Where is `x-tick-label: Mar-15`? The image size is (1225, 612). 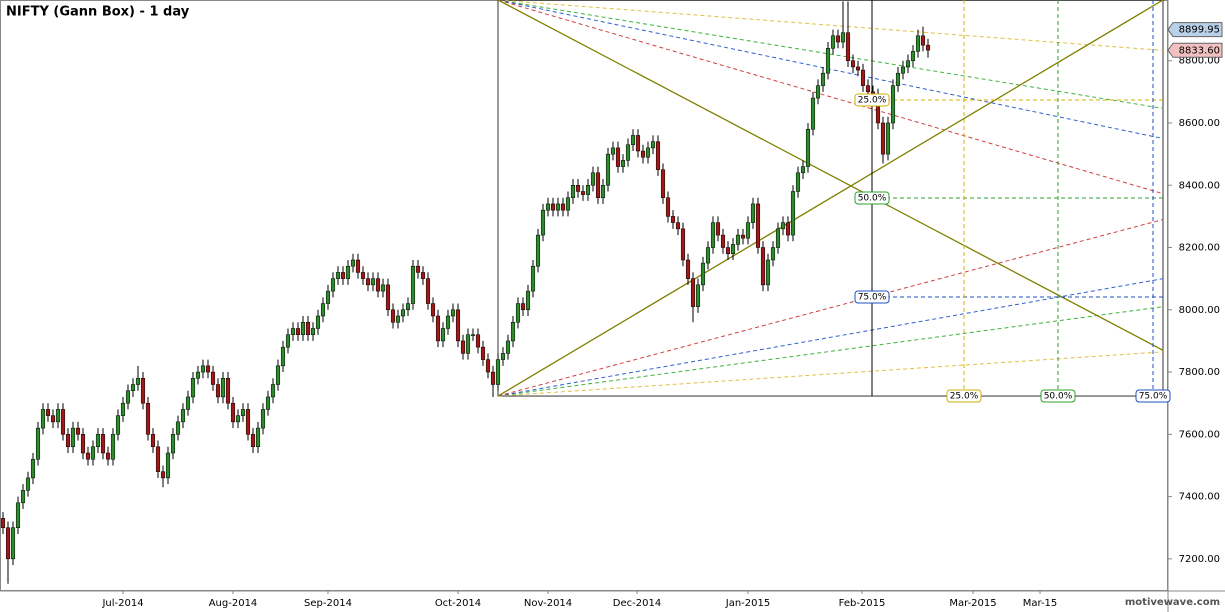 x-tick-label: Mar-15 is located at coordinates (1040, 603).